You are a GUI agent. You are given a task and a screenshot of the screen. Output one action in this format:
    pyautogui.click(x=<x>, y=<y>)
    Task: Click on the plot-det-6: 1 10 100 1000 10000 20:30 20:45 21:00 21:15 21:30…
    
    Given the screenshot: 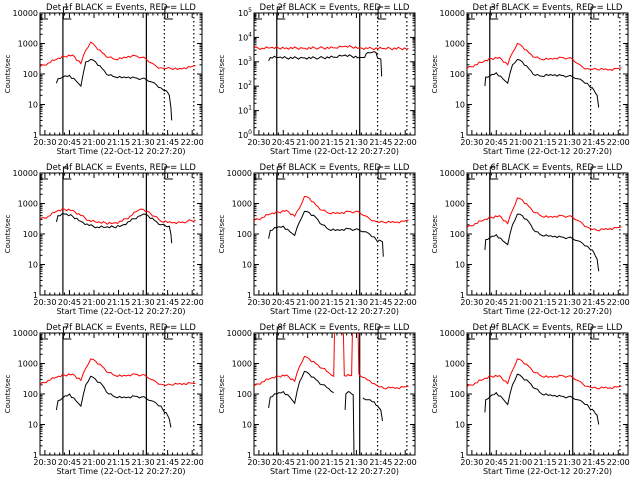 What is the action you would take?
    pyautogui.click(x=530, y=239)
    